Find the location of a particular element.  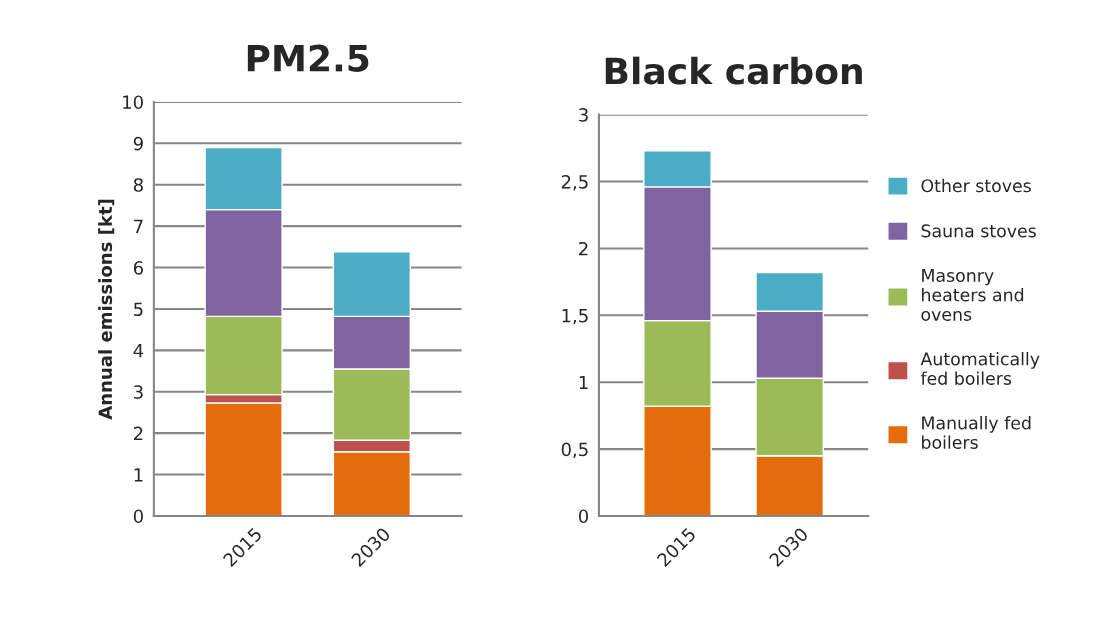

y-tick-label: 6 is located at coordinates (138, 268).